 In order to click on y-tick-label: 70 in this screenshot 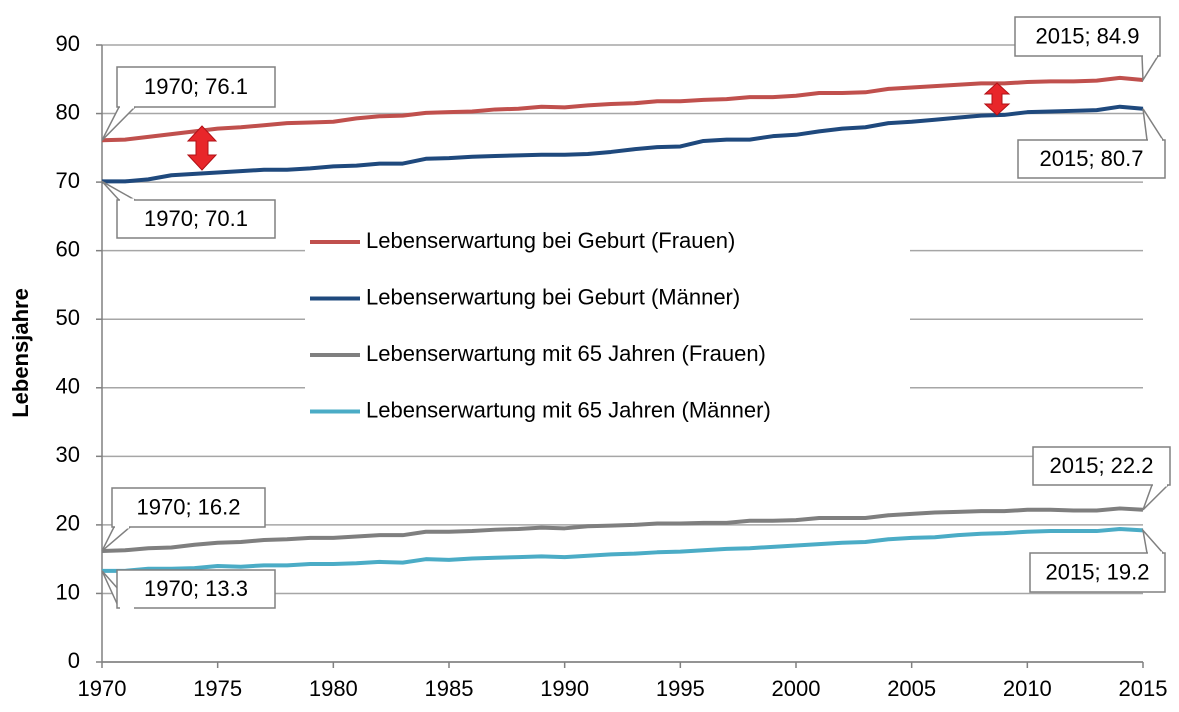, I will do `click(68, 180)`.